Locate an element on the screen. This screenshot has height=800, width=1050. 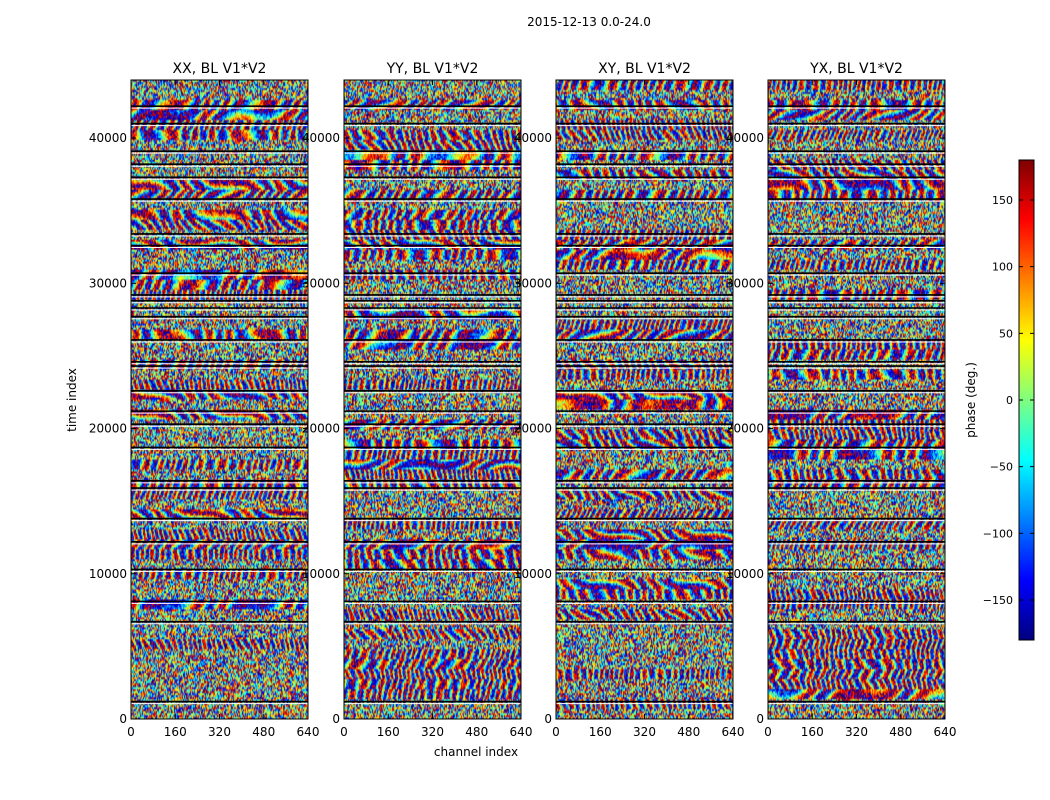
colorbar-tick-label: 0 is located at coordinates (1009, 400).